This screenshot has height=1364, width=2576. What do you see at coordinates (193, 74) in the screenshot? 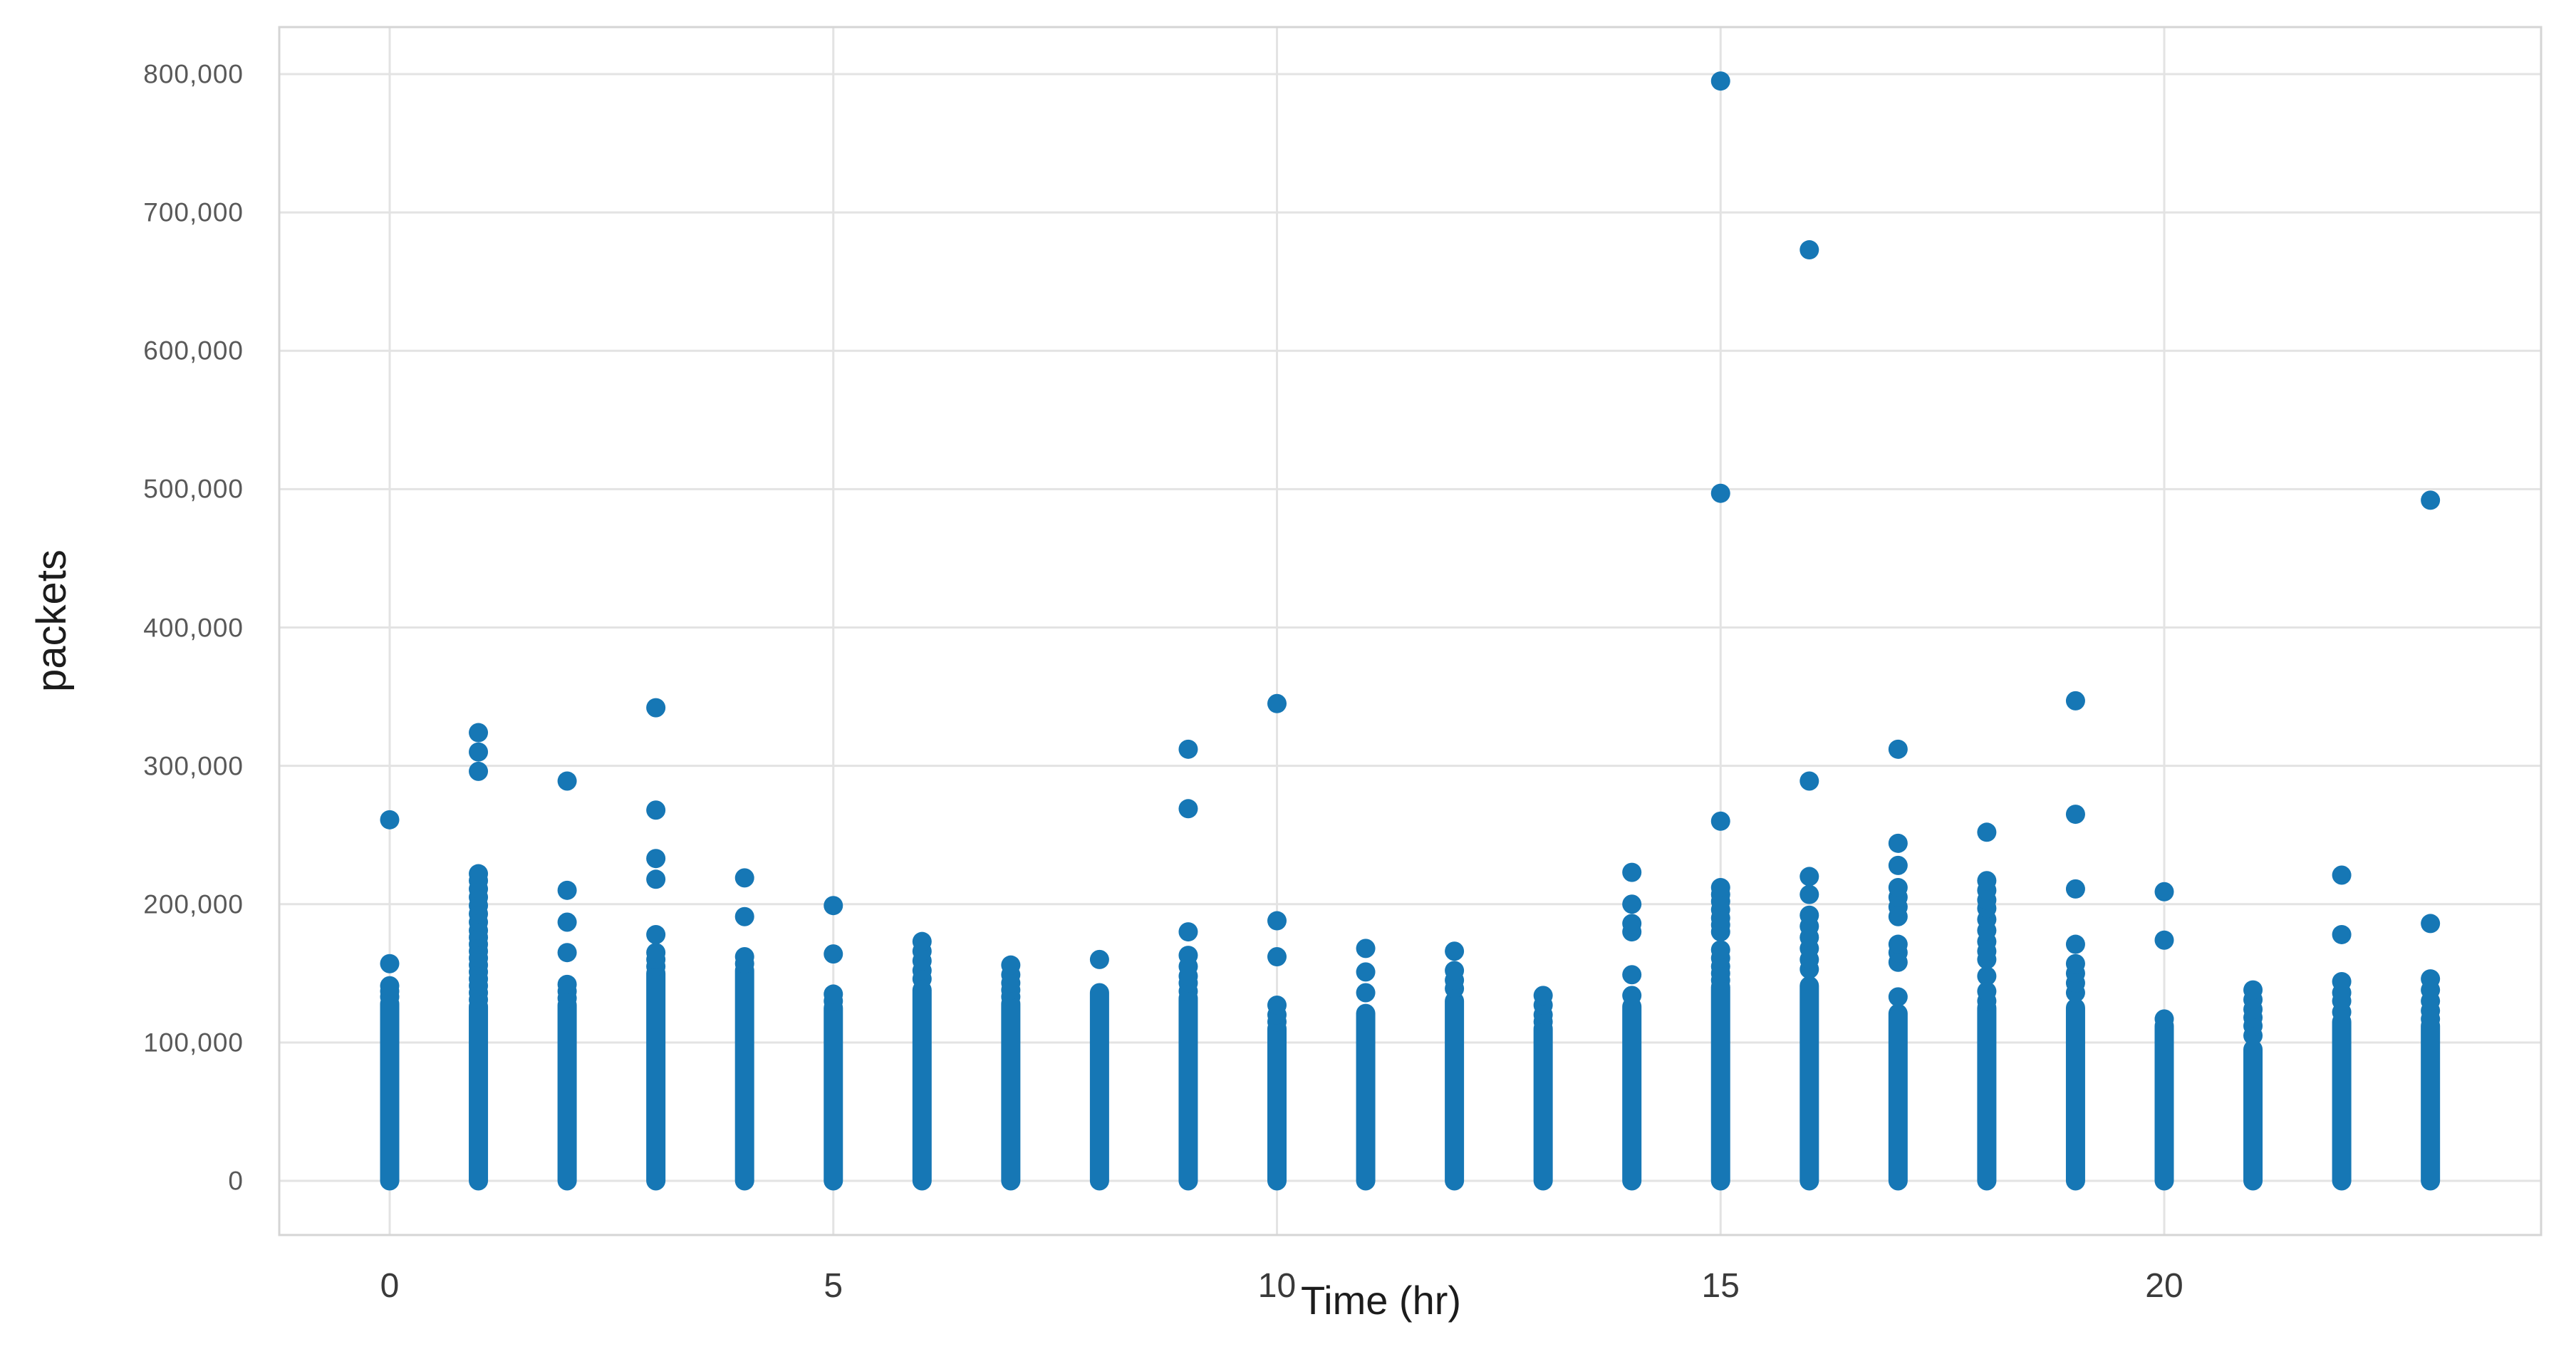
I see `y-tick-label-800000: 800,000` at bounding box center [193, 74].